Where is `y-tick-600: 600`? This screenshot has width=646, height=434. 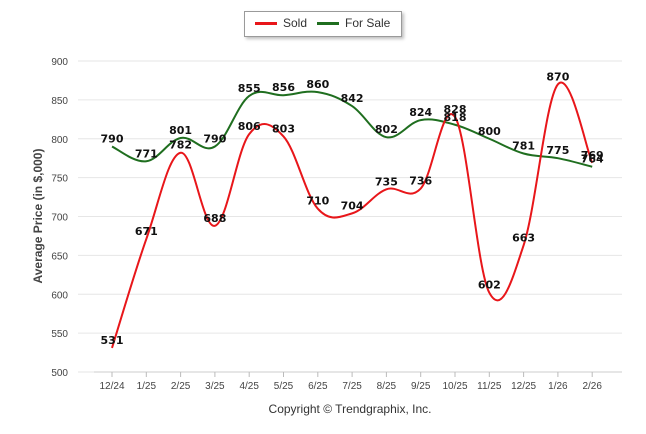
y-tick-600: 600 is located at coordinates (59, 295).